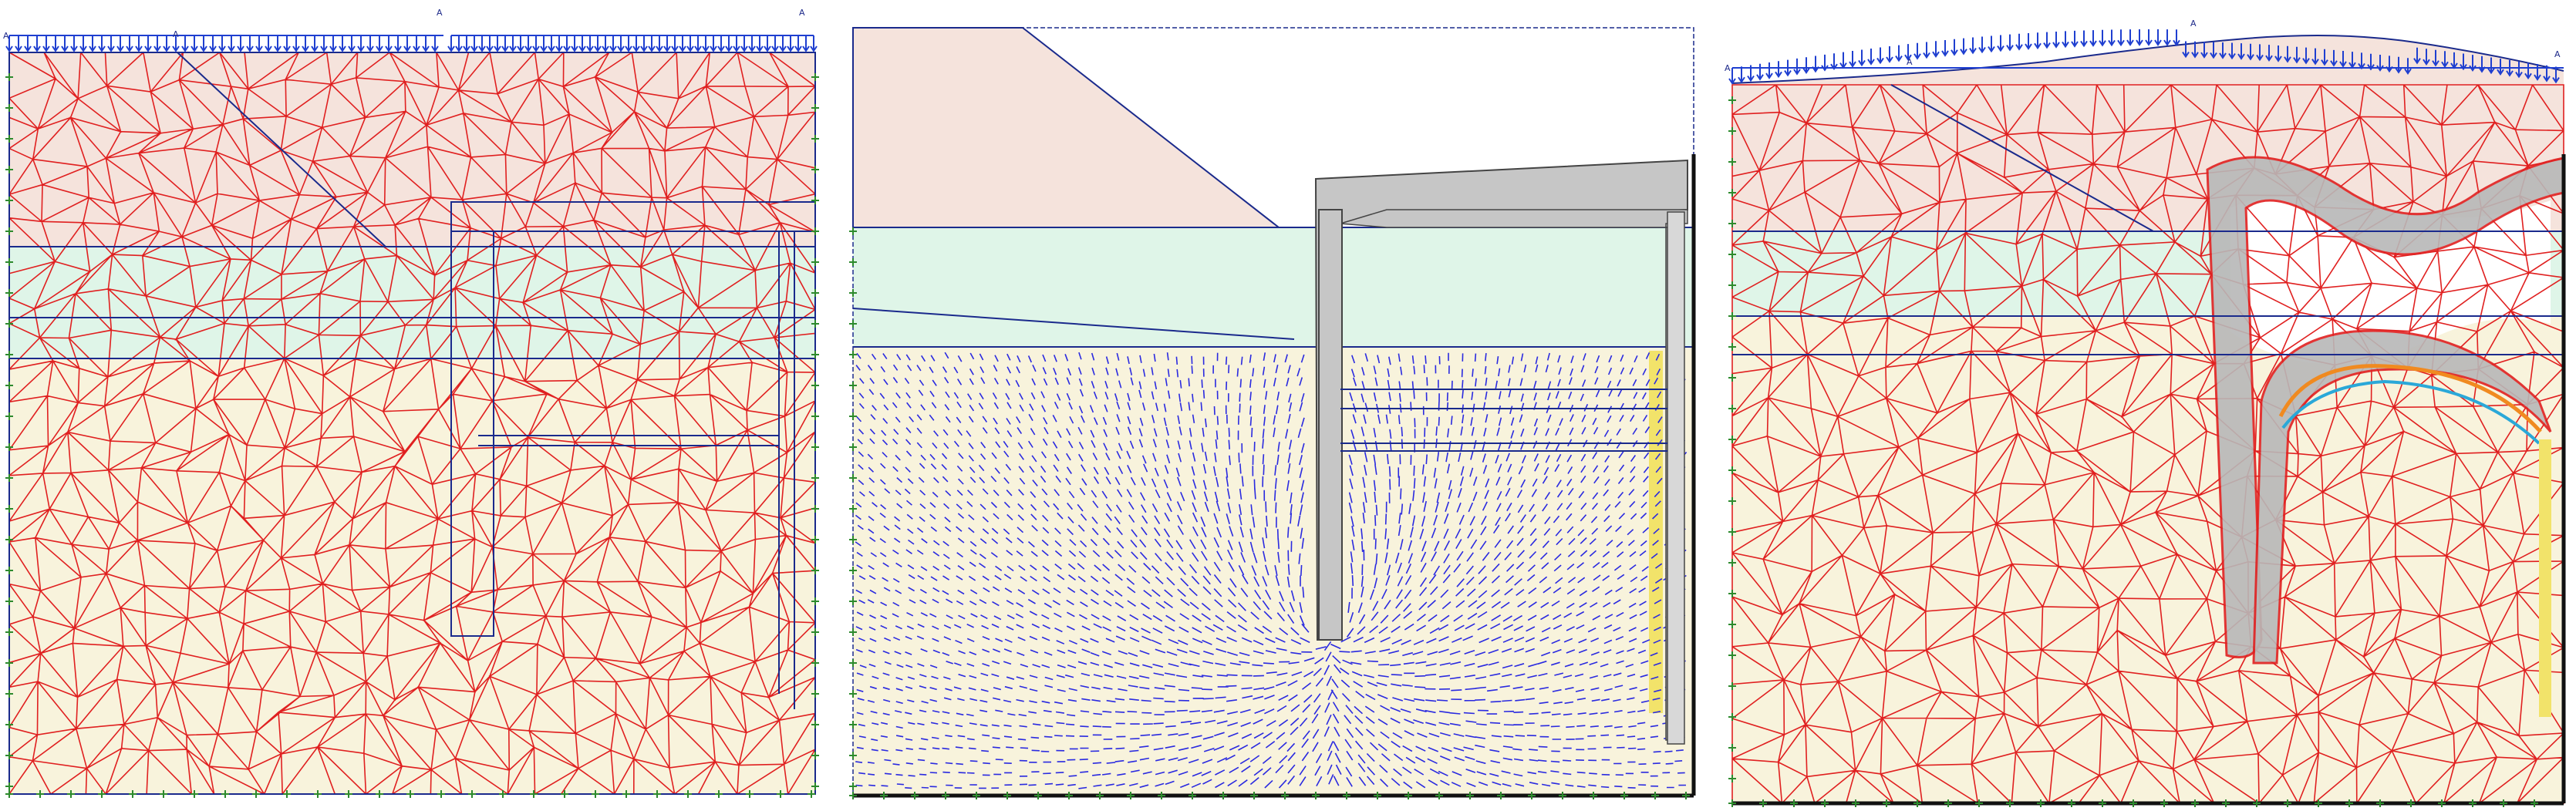 The height and width of the screenshot is (811, 2576). Describe the element at coordinates (1273, 287) in the screenshot. I see `sand-layer` at that location.